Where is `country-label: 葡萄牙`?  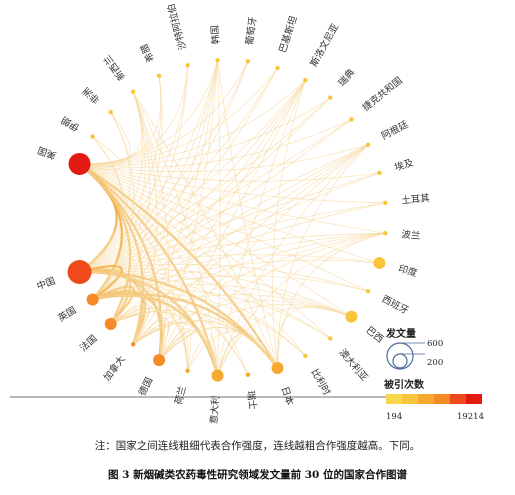
country-label: 葡萄牙 is located at coordinates (251, 31).